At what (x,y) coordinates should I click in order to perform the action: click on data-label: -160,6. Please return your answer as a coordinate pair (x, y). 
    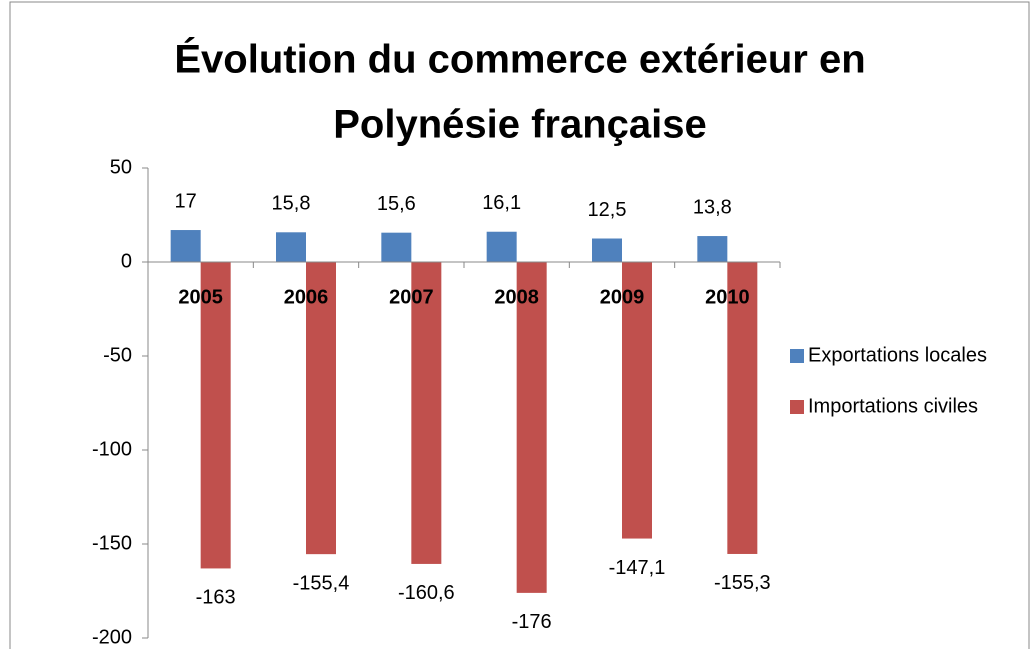
    Looking at the image, I should click on (426, 593).